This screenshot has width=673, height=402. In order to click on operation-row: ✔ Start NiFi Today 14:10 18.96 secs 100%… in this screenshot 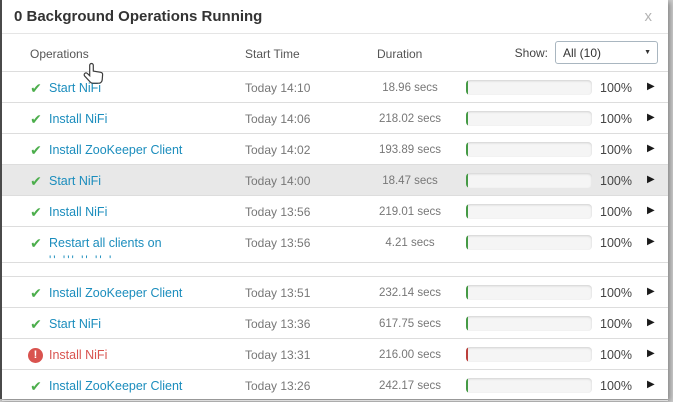, I will do `click(335, 87)`.